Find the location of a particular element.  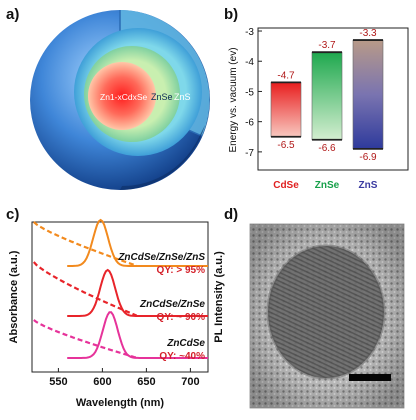

panel-label-d: d) is located at coordinates (231, 214).